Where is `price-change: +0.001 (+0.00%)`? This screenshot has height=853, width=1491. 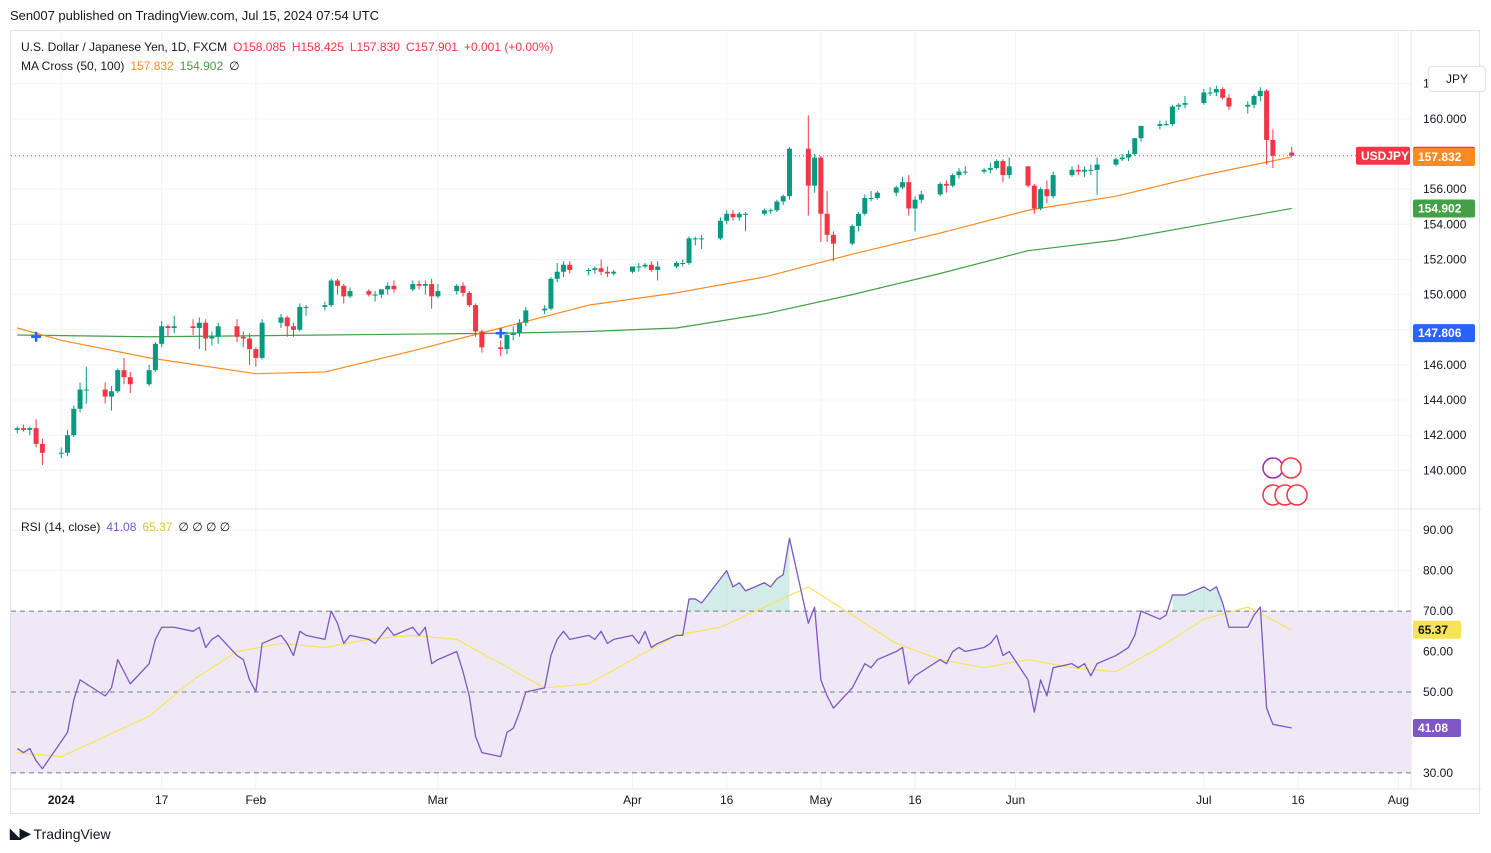
price-change: +0.001 (+0.00%) is located at coordinates (508, 47).